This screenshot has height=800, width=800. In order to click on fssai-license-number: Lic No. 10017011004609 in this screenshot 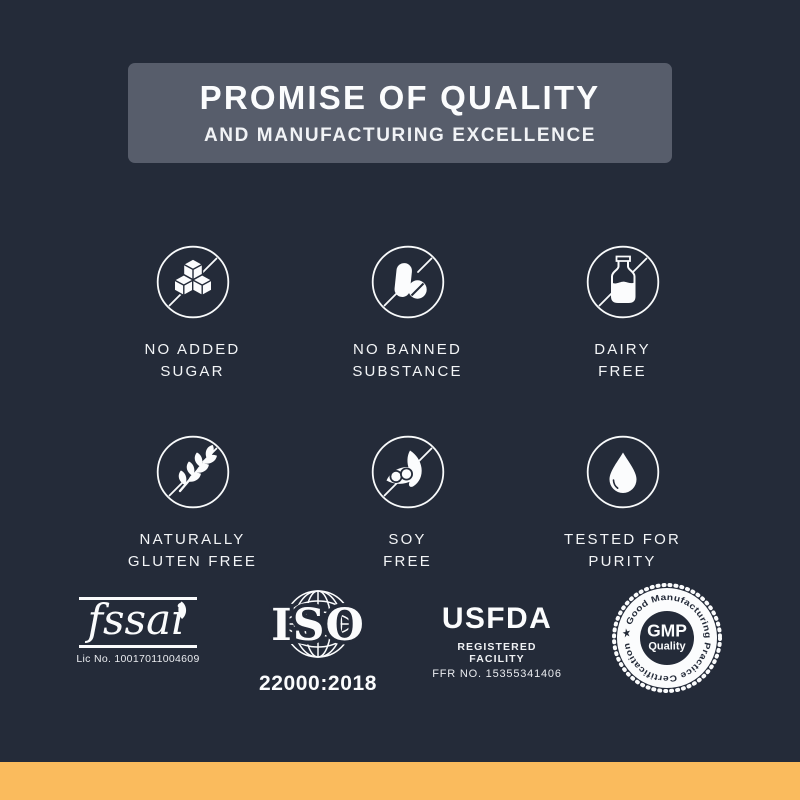, I will do `click(138, 658)`.